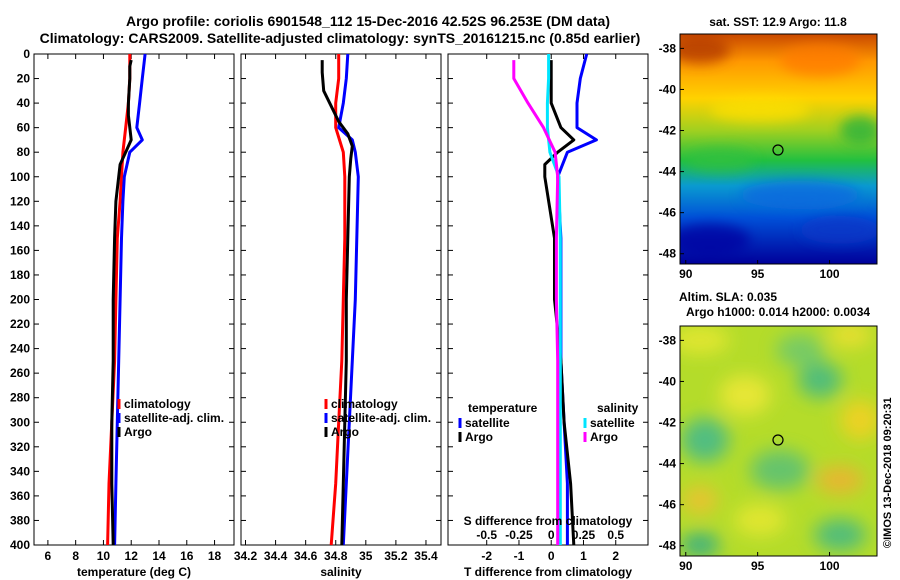 This screenshot has height=580, width=900. I want to click on sst-map-title: sat. SST: 12.9 Argo: 11.8, so click(778, 22).